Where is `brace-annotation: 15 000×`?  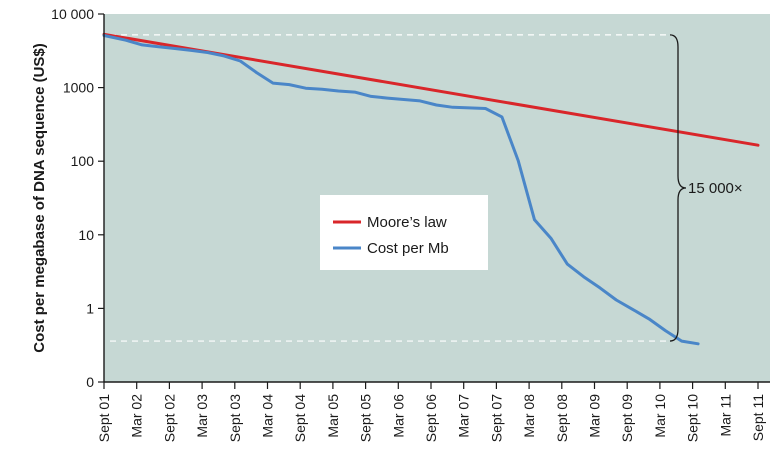
brace-annotation: 15 000× is located at coordinates (706, 188).